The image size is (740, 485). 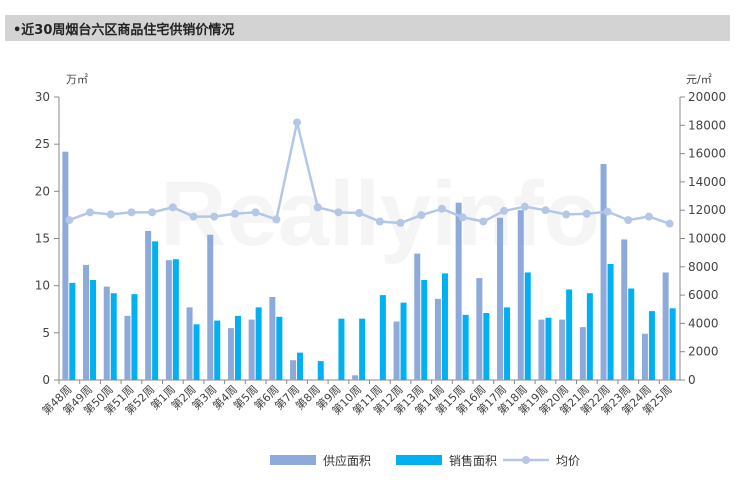 What do you see at coordinates (707, 125) in the screenshot?
I see `right-tick-label: 18000` at bounding box center [707, 125].